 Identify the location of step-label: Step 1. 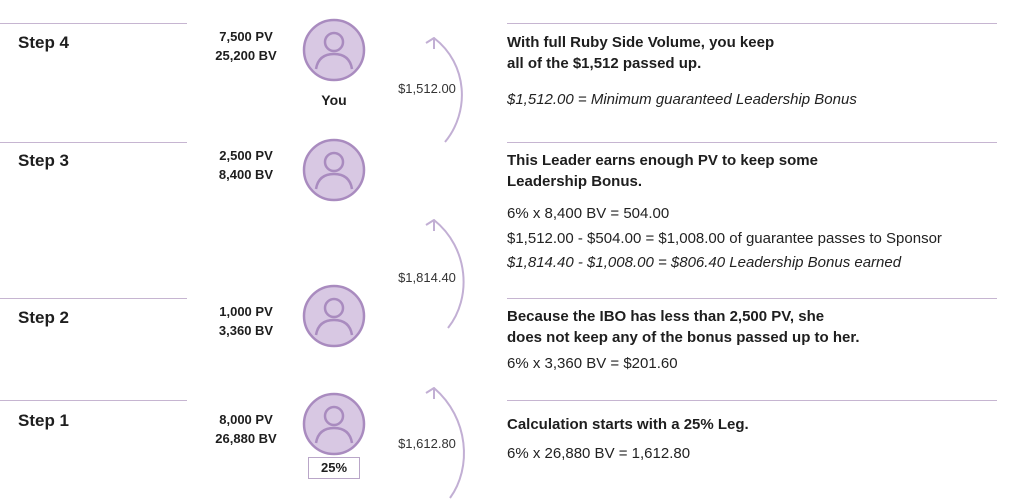
(44, 420).